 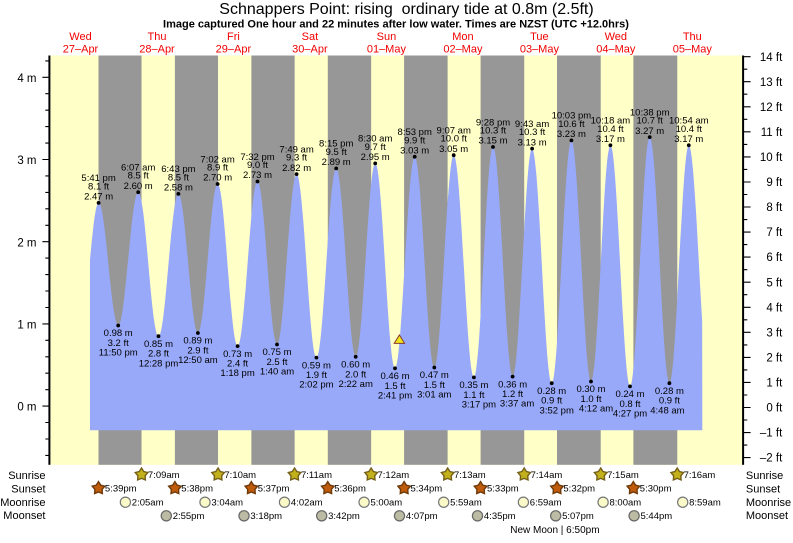 What do you see at coordinates (178, 169) in the screenshot?
I see `svg-text: 6:43 pm` at bounding box center [178, 169].